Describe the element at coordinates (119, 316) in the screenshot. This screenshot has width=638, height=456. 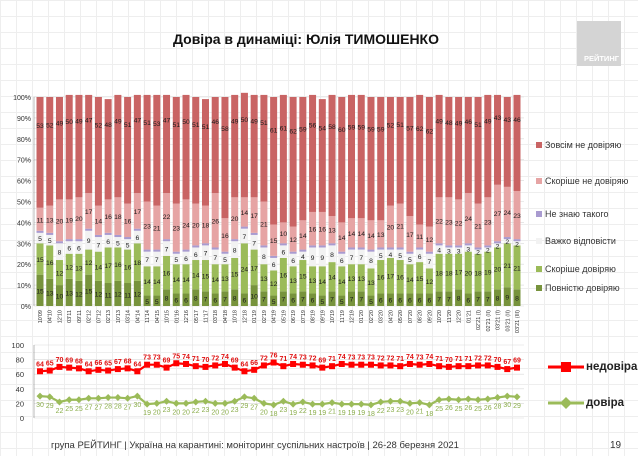
I see `x-tick-label: 10'13` at that location.